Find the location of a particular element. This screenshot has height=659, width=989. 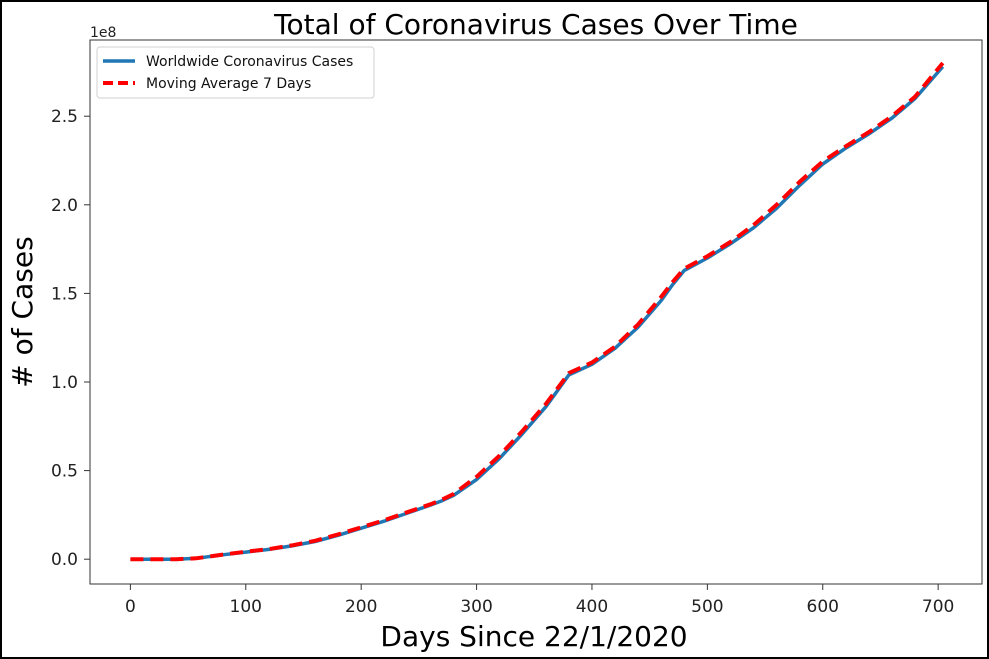

x-tick-label: 300 is located at coordinates (476, 607).